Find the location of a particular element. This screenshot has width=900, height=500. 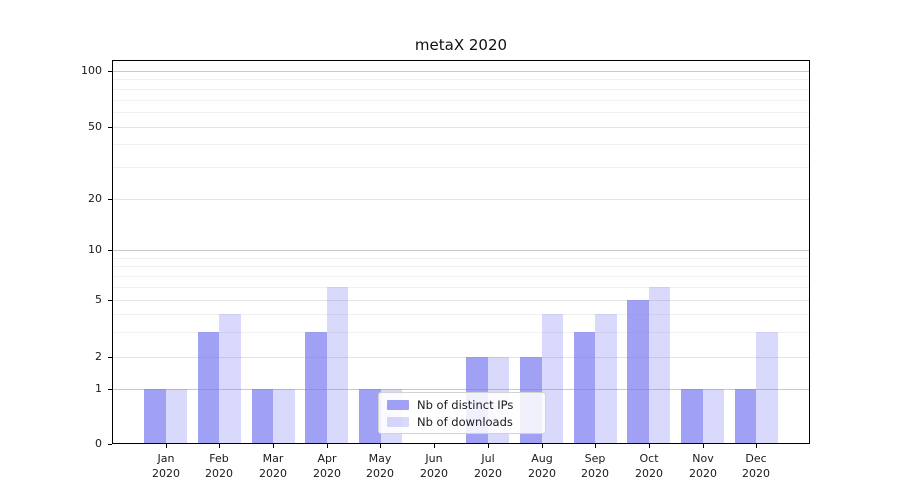

xtick-label-nov: Nov 2020 is located at coordinates (703, 466).